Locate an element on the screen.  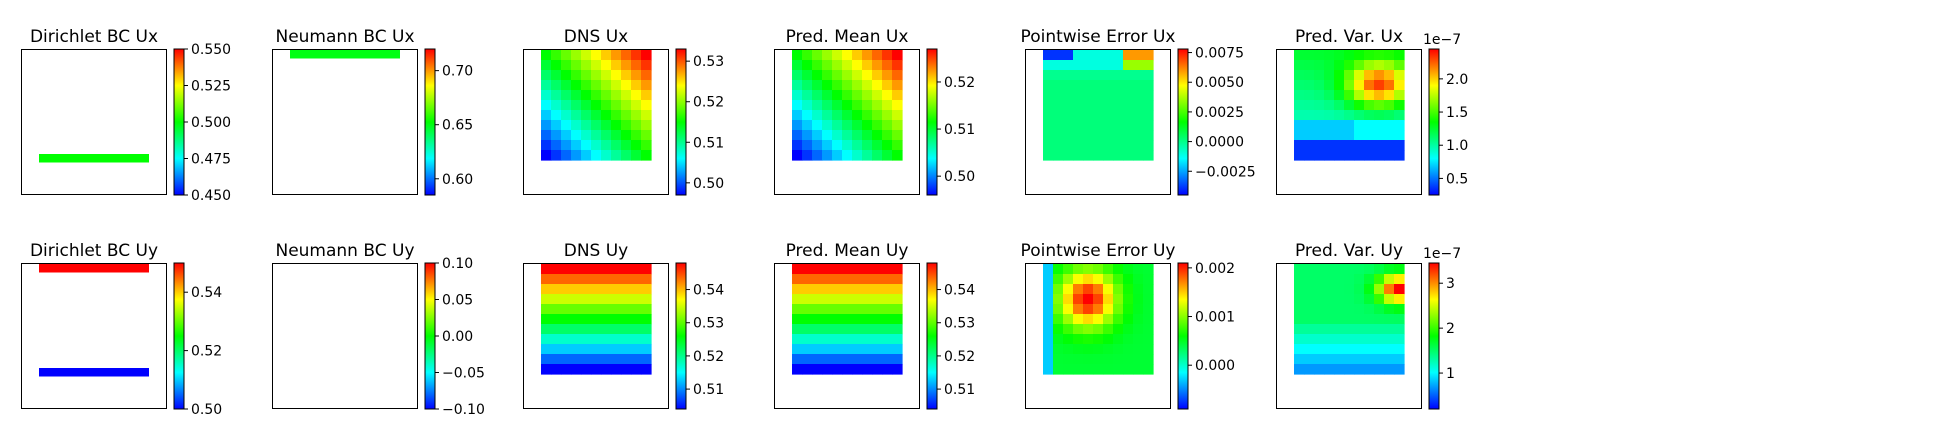
colorbar-tick-label: 1 is located at coordinates (1450, 374).